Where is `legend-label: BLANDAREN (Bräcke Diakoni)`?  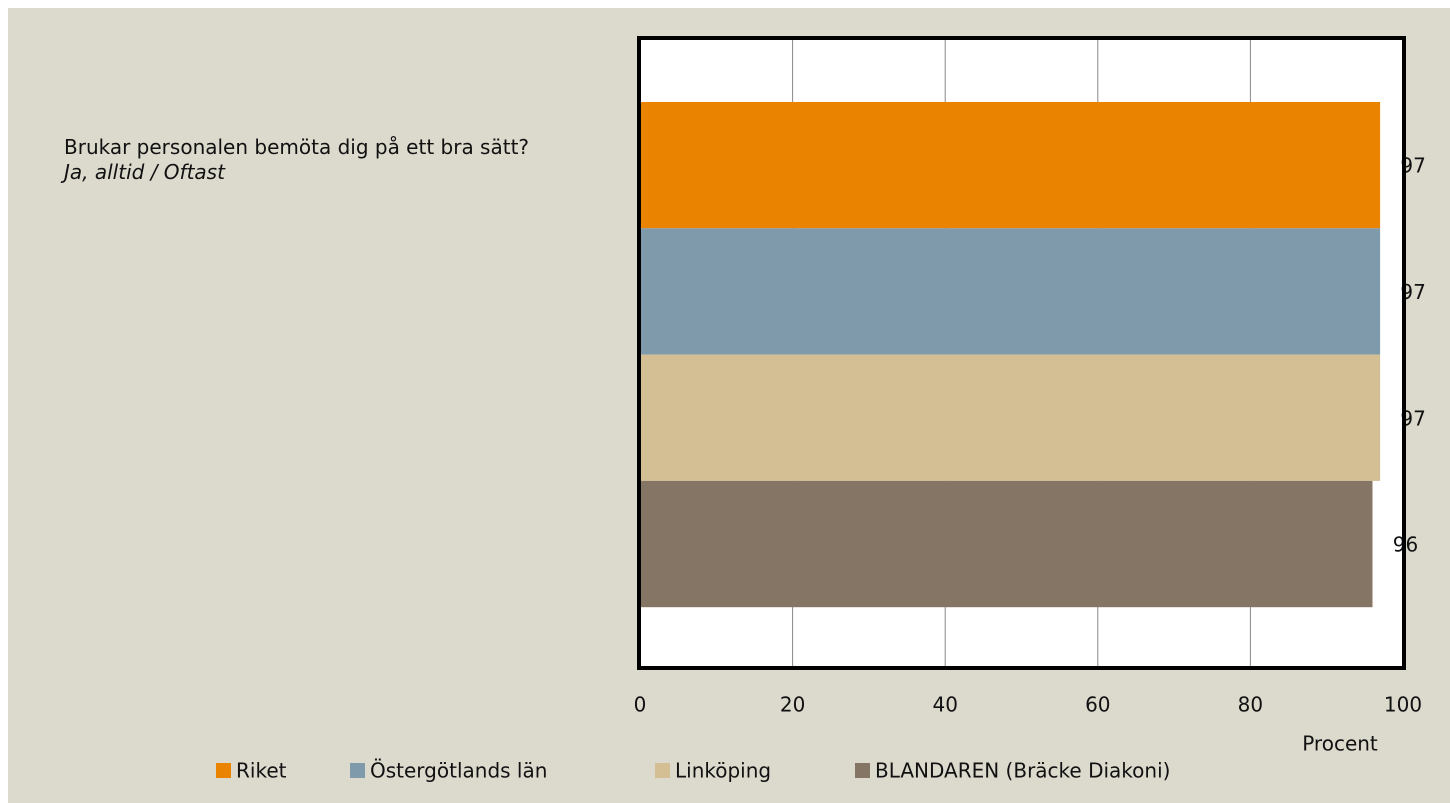
legend-label: BLANDAREN (Bräcke Diakoni) is located at coordinates (1022, 771).